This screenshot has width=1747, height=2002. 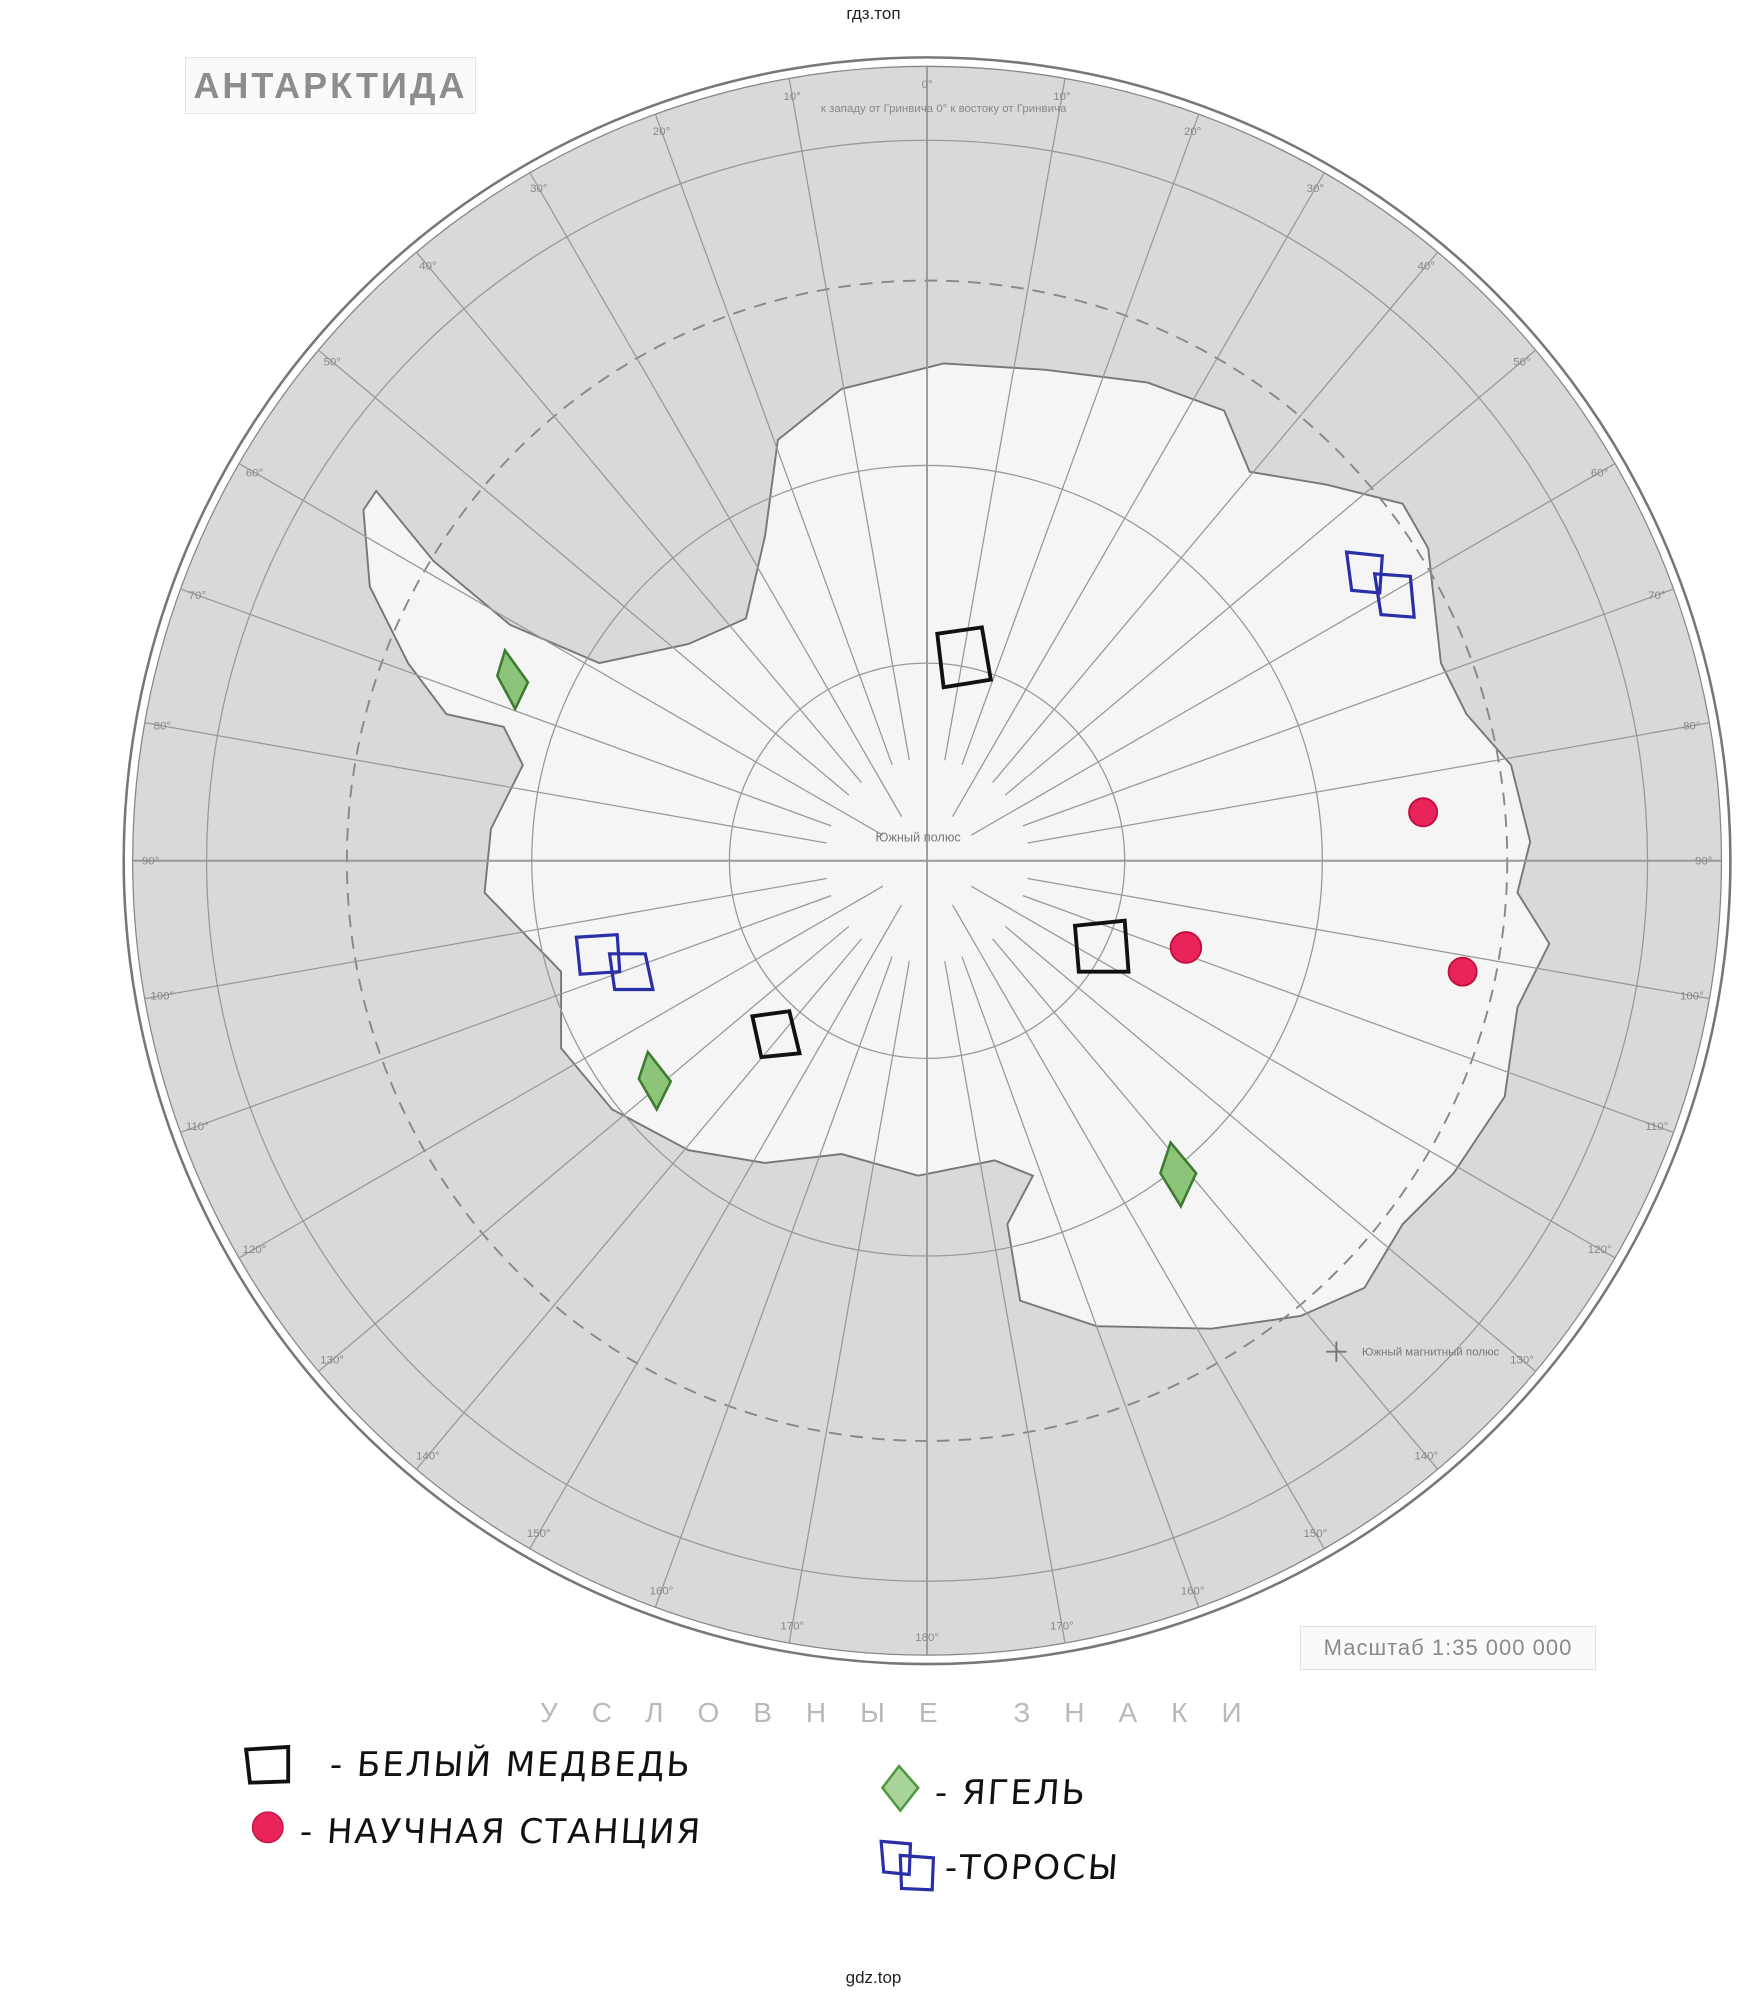 I want to click on legend-hummock-icon, so click(x=907, y=1865).